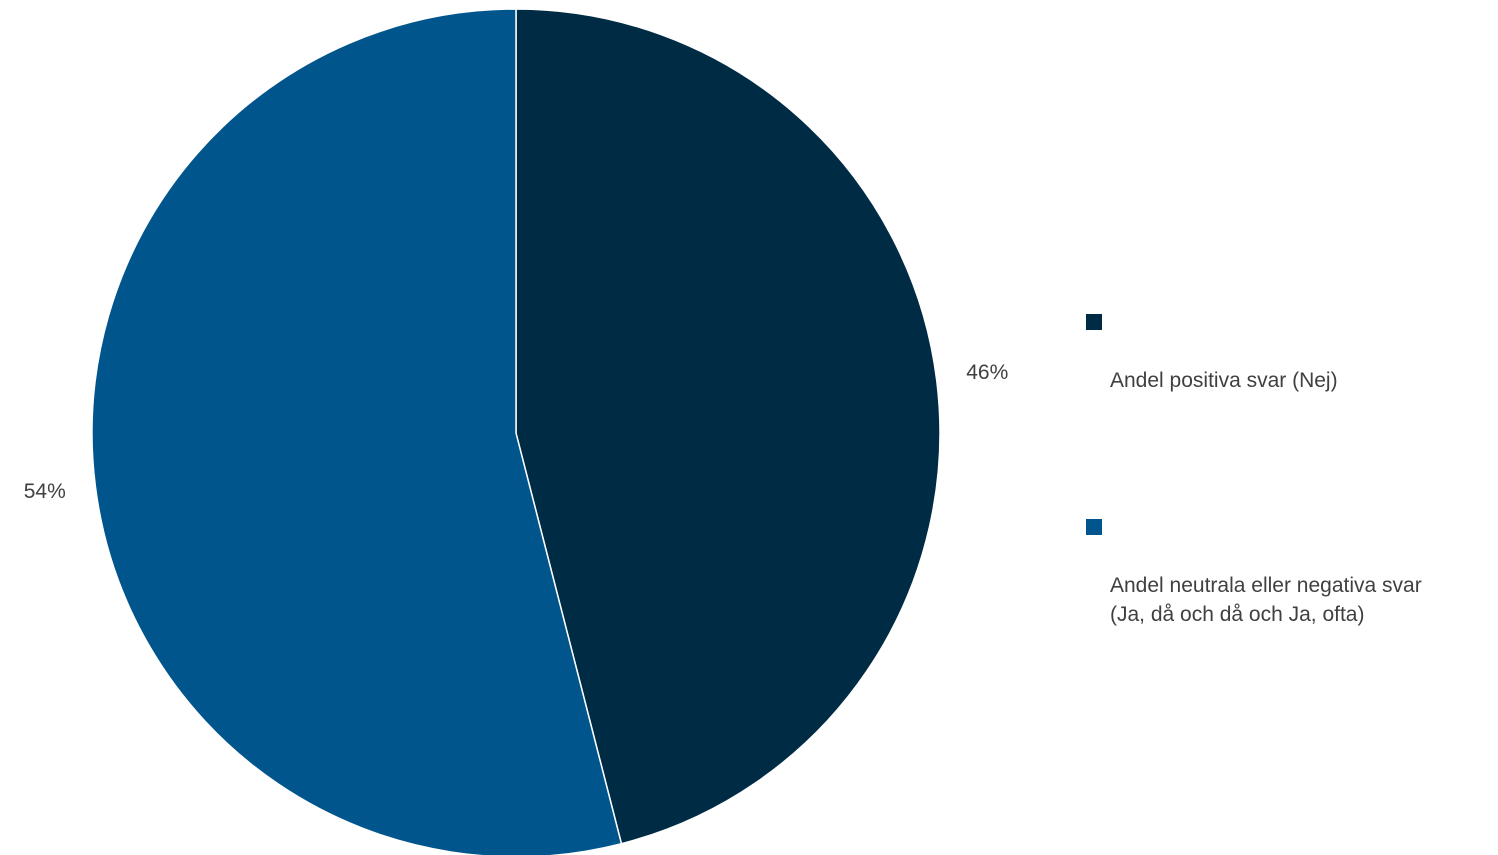  What do you see at coordinates (45, 491) in the screenshot?
I see `pie-data-label-2: 54%` at bounding box center [45, 491].